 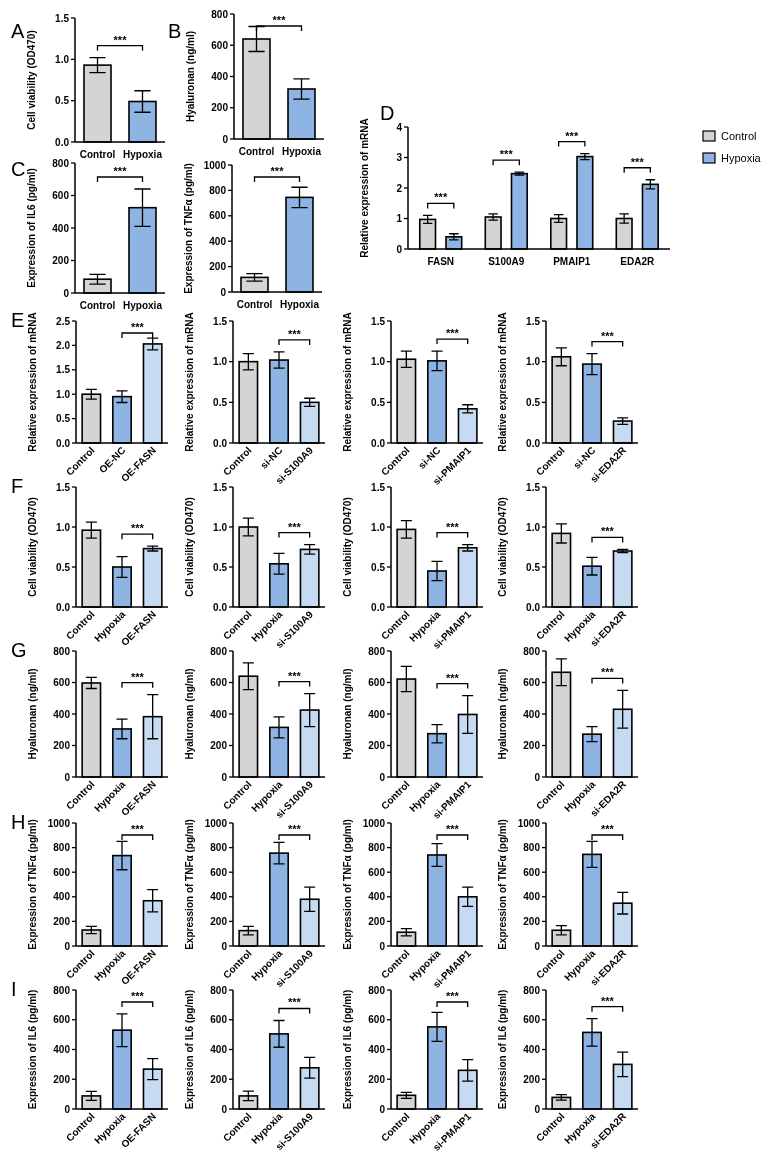 What do you see at coordinates (387, 113) in the screenshot?
I see `chart-title: D` at bounding box center [387, 113].